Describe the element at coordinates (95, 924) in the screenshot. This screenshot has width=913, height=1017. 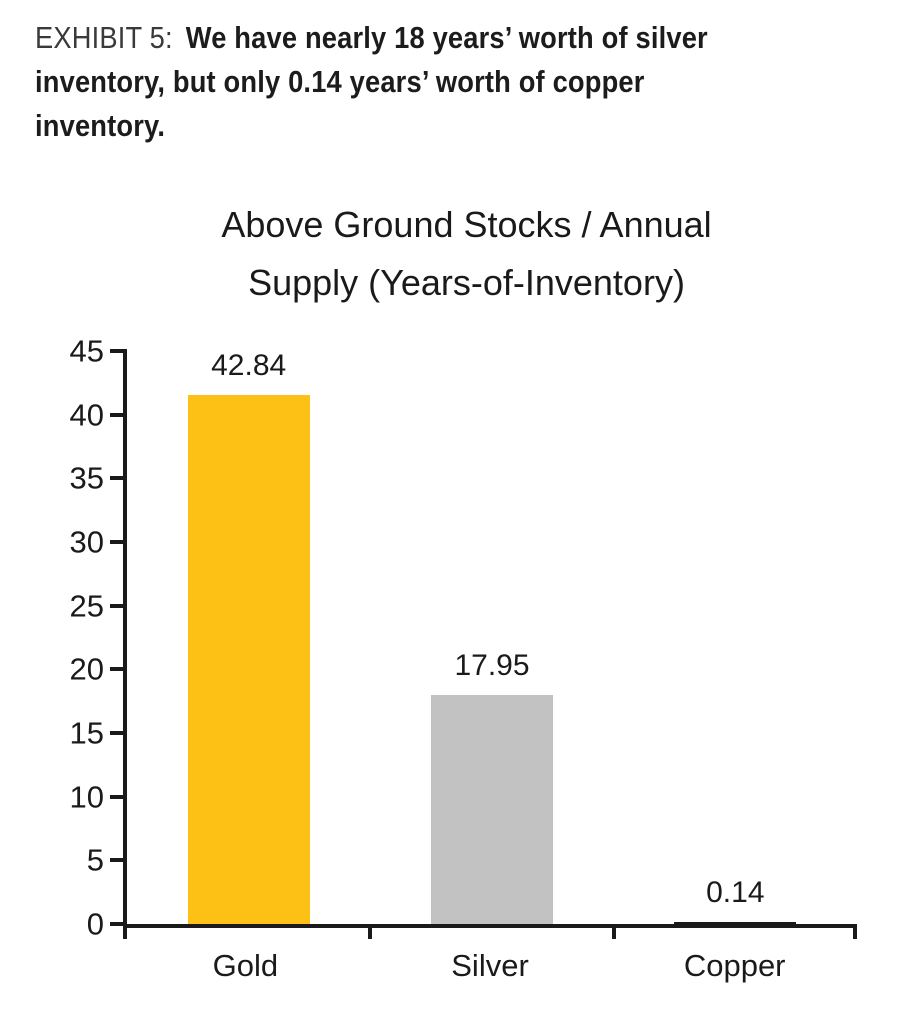
I see `y-tick-label: 0` at that location.